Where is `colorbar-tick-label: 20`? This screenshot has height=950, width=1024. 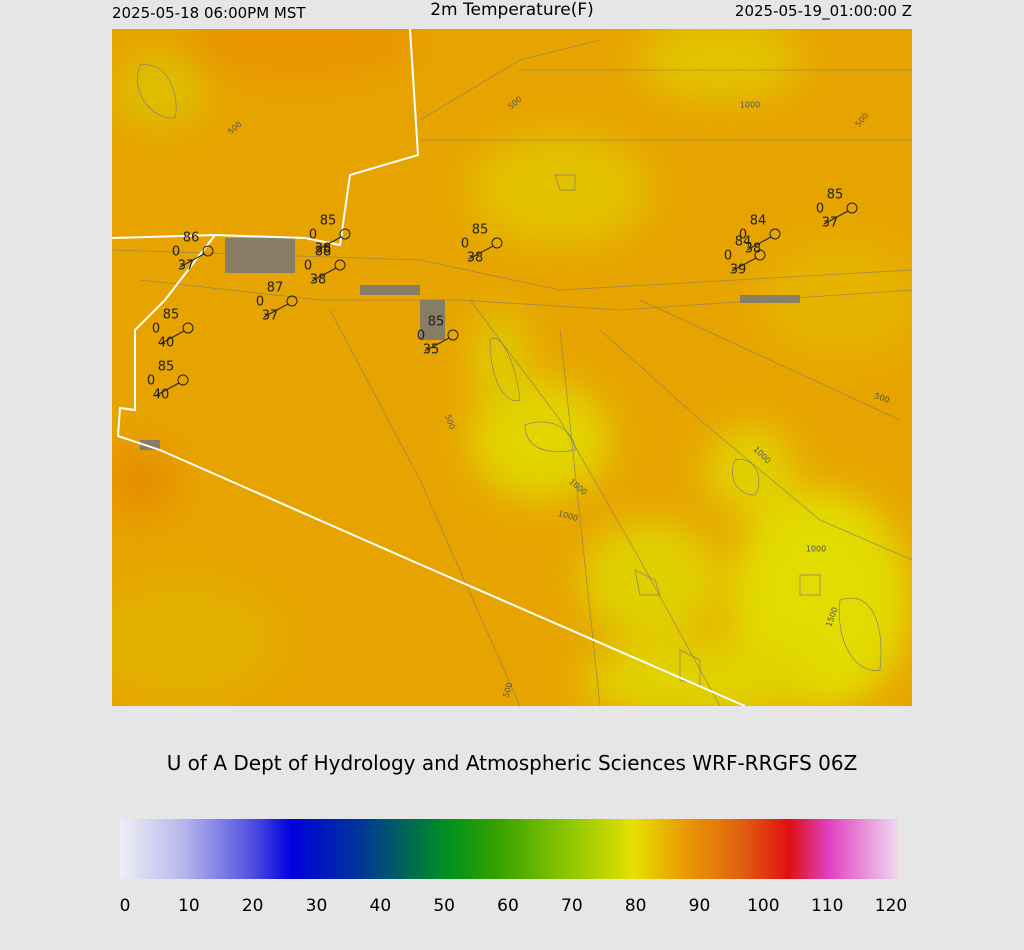
colorbar-tick-label: 20 is located at coordinates (253, 906).